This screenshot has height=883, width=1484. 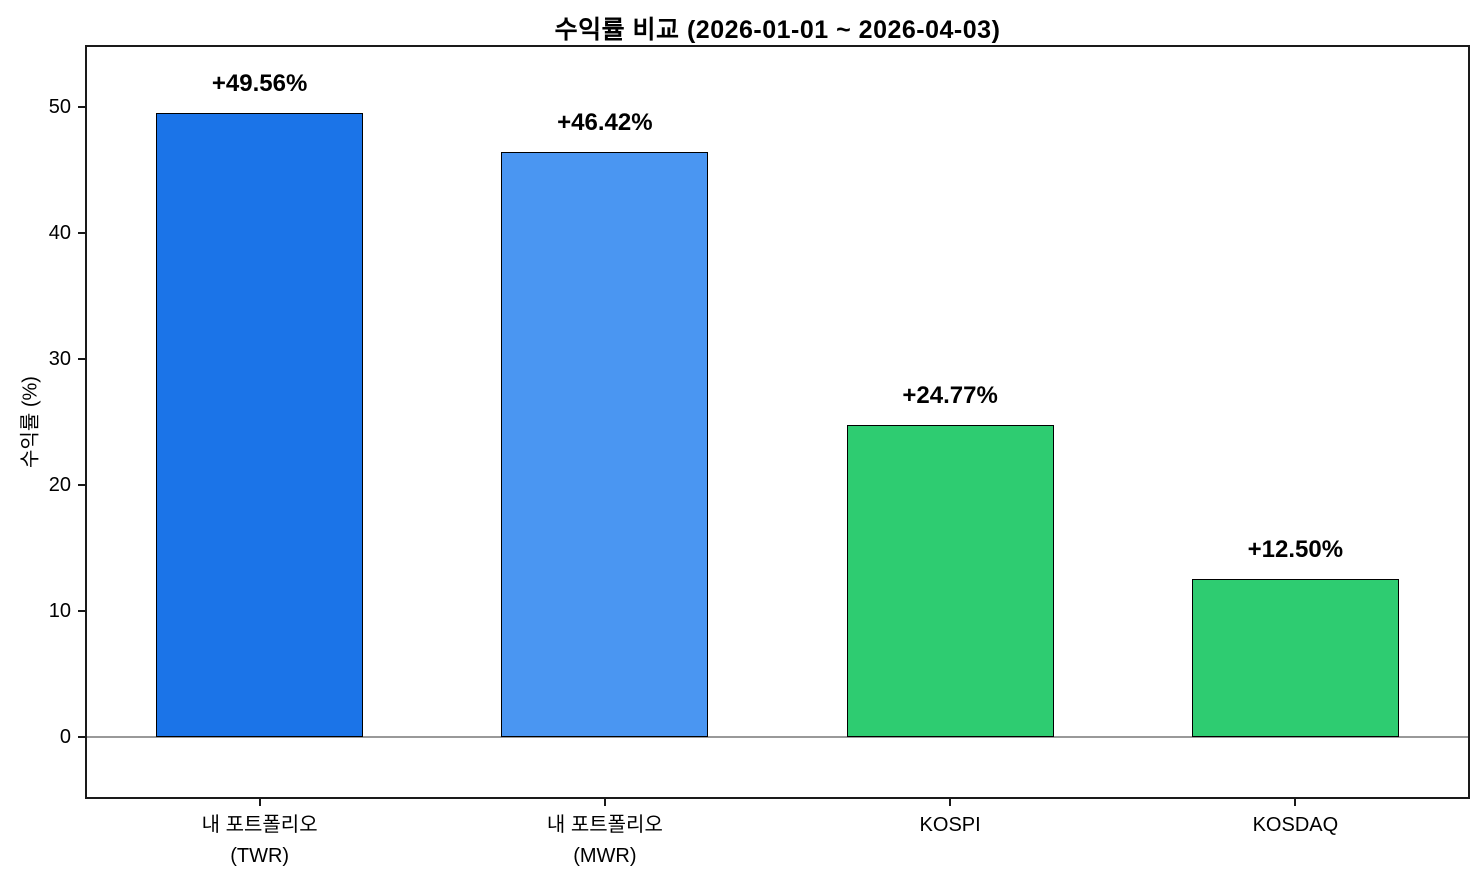 What do you see at coordinates (30, 422) in the screenshot?
I see `y-axis-title: 수익률 (%)` at bounding box center [30, 422].